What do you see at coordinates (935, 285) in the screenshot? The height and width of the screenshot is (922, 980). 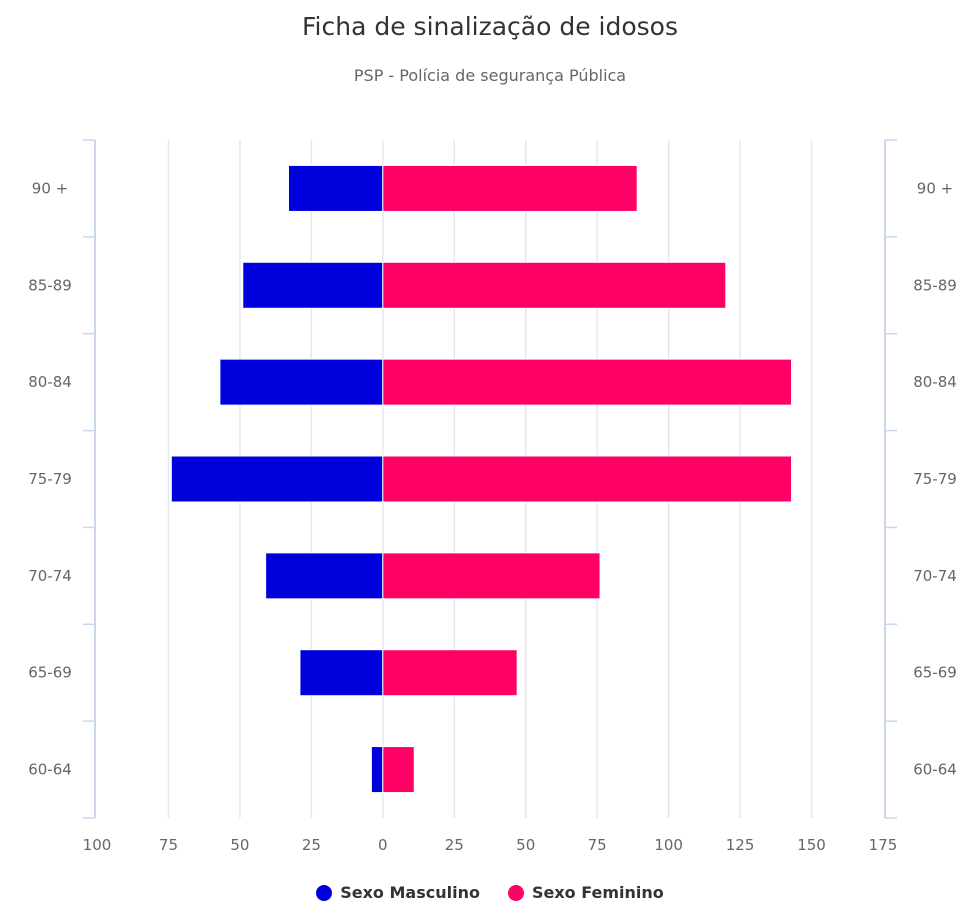 I see `y-tick-label-right: 85-89` at bounding box center [935, 285].